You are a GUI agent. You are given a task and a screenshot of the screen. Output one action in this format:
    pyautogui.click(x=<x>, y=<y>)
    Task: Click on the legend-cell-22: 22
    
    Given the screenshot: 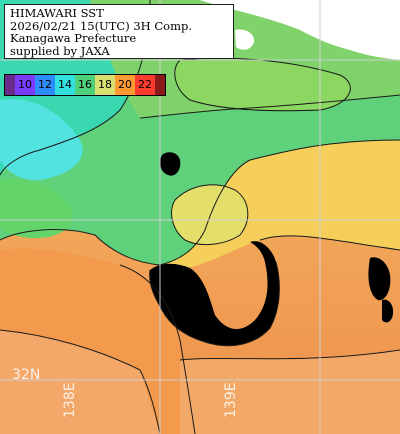 What is the action you would take?
    pyautogui.click(x=145, y=85)
    